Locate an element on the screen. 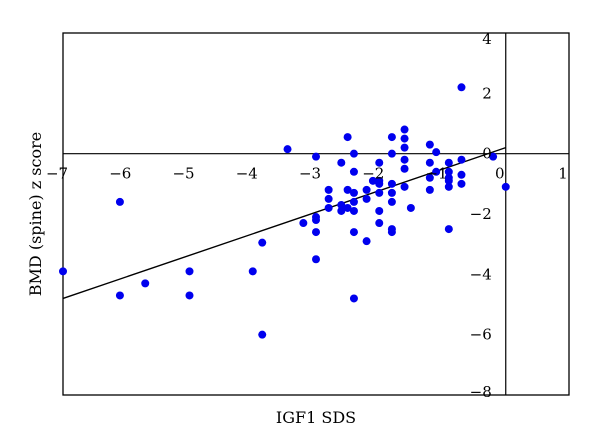  y-tick-label: −2 is located at coordinates (481, 214).